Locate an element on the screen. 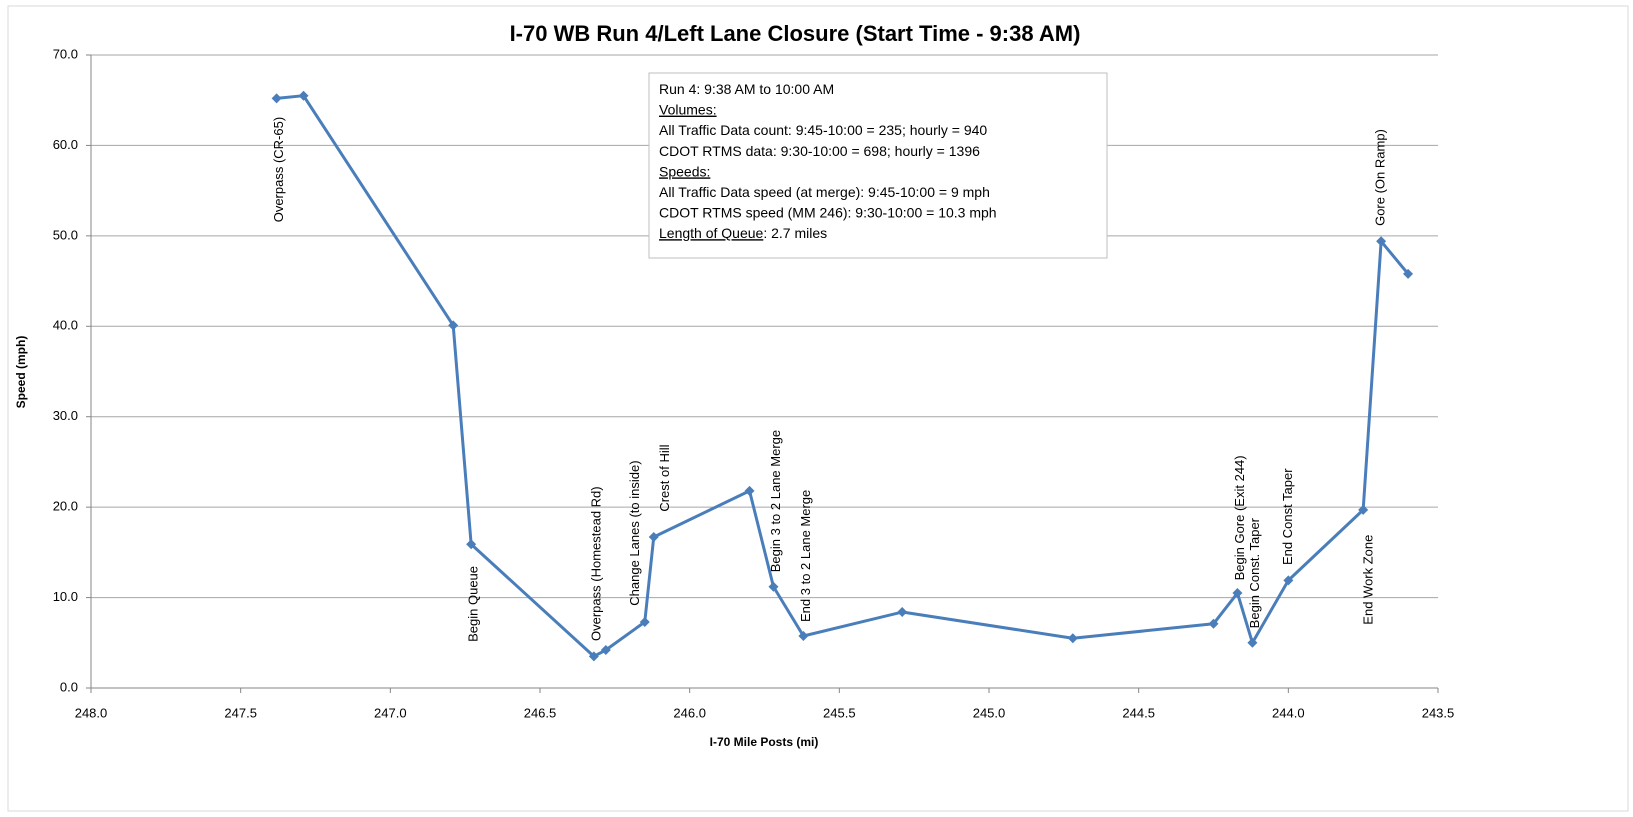 Image resolution: width=1633 pixels, height=817 pixels. annotation: End 3 to 2 Lane Merge is located at coordinates (805, 556).